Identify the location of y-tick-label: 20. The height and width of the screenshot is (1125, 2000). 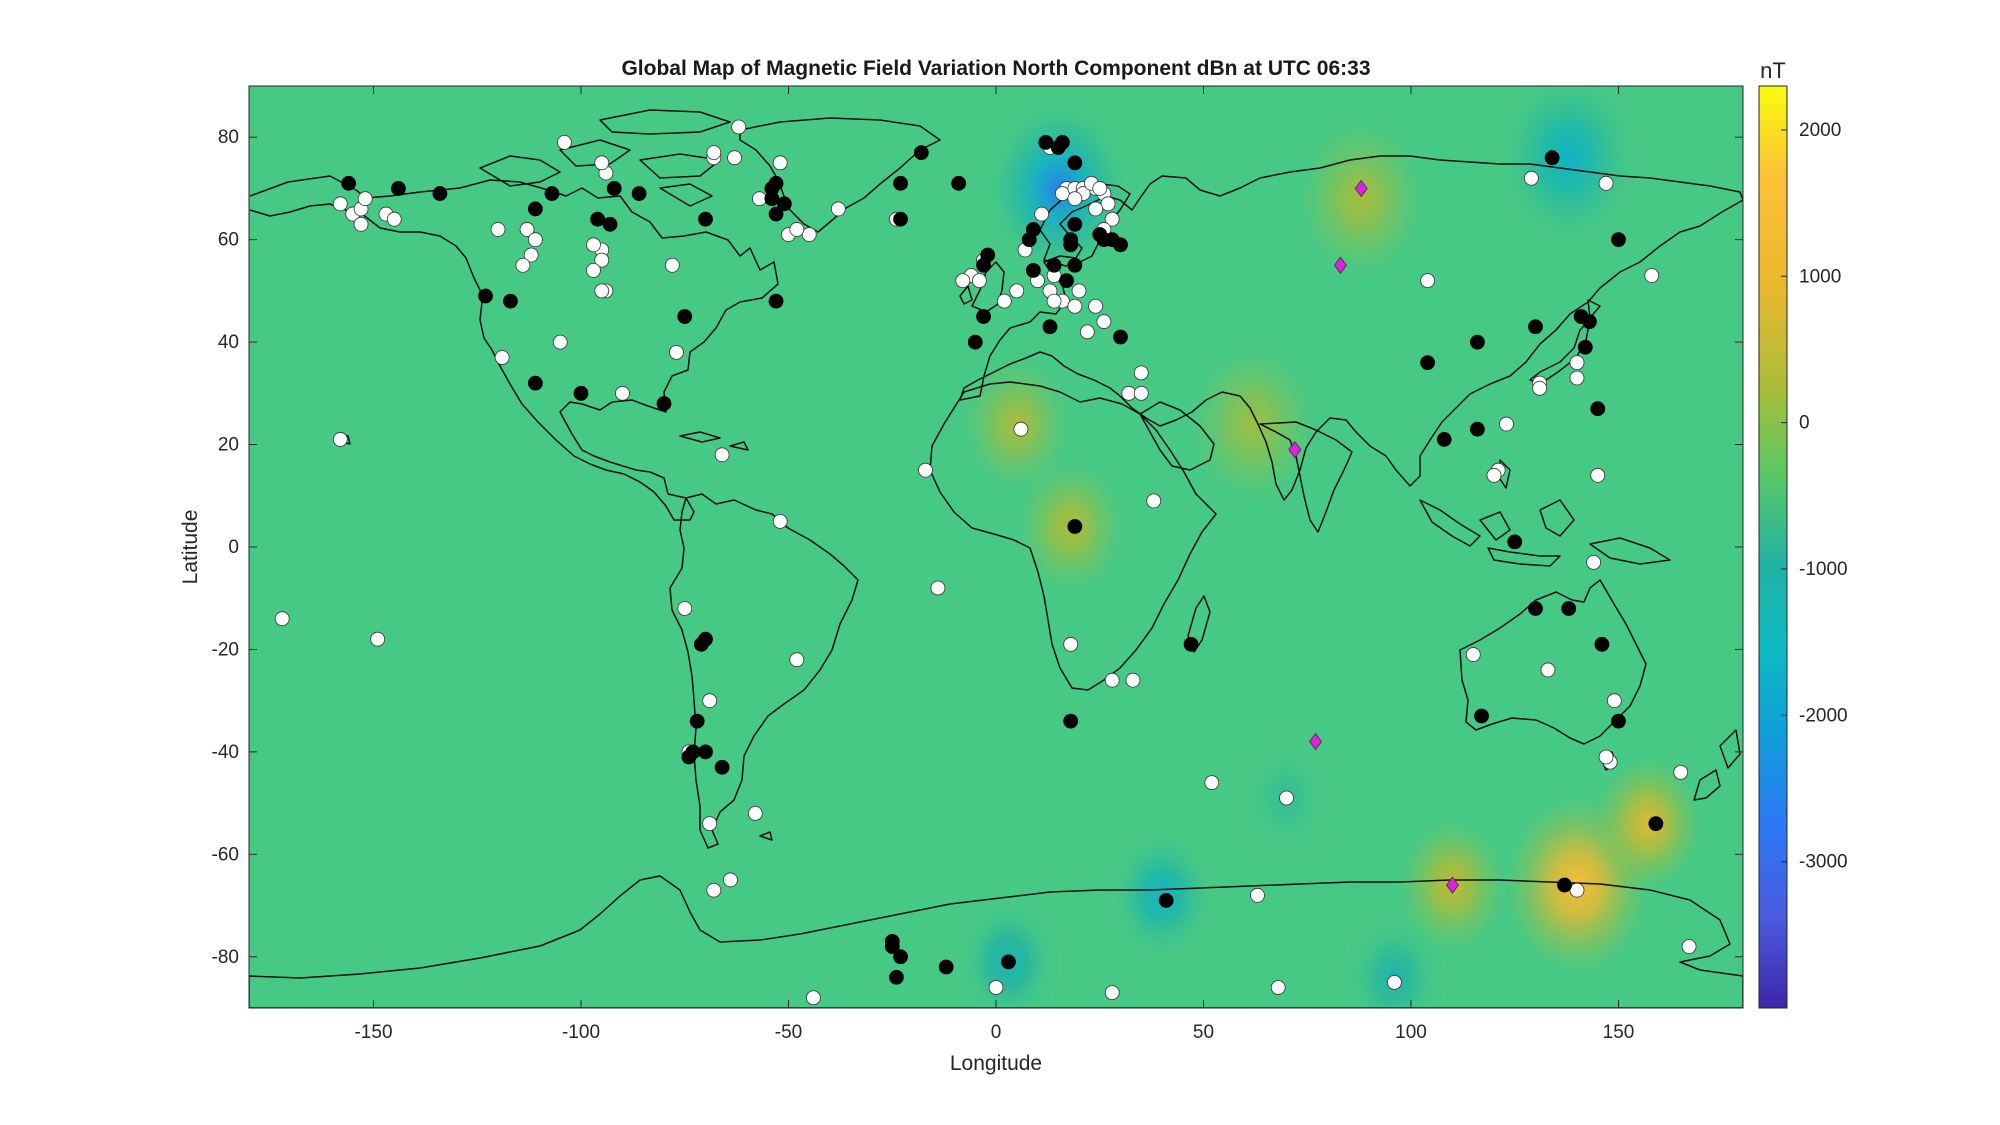
(228, 445).